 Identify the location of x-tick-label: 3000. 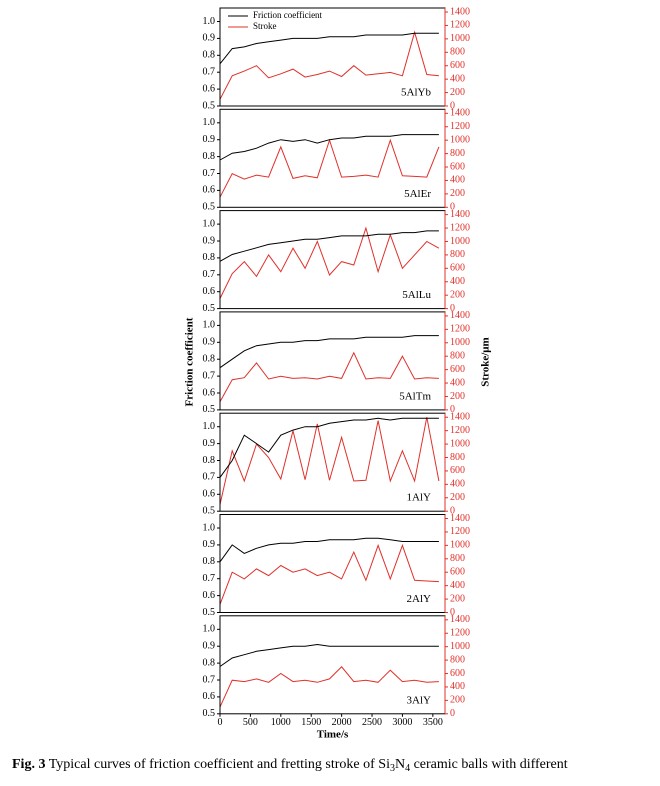
(402, 722).